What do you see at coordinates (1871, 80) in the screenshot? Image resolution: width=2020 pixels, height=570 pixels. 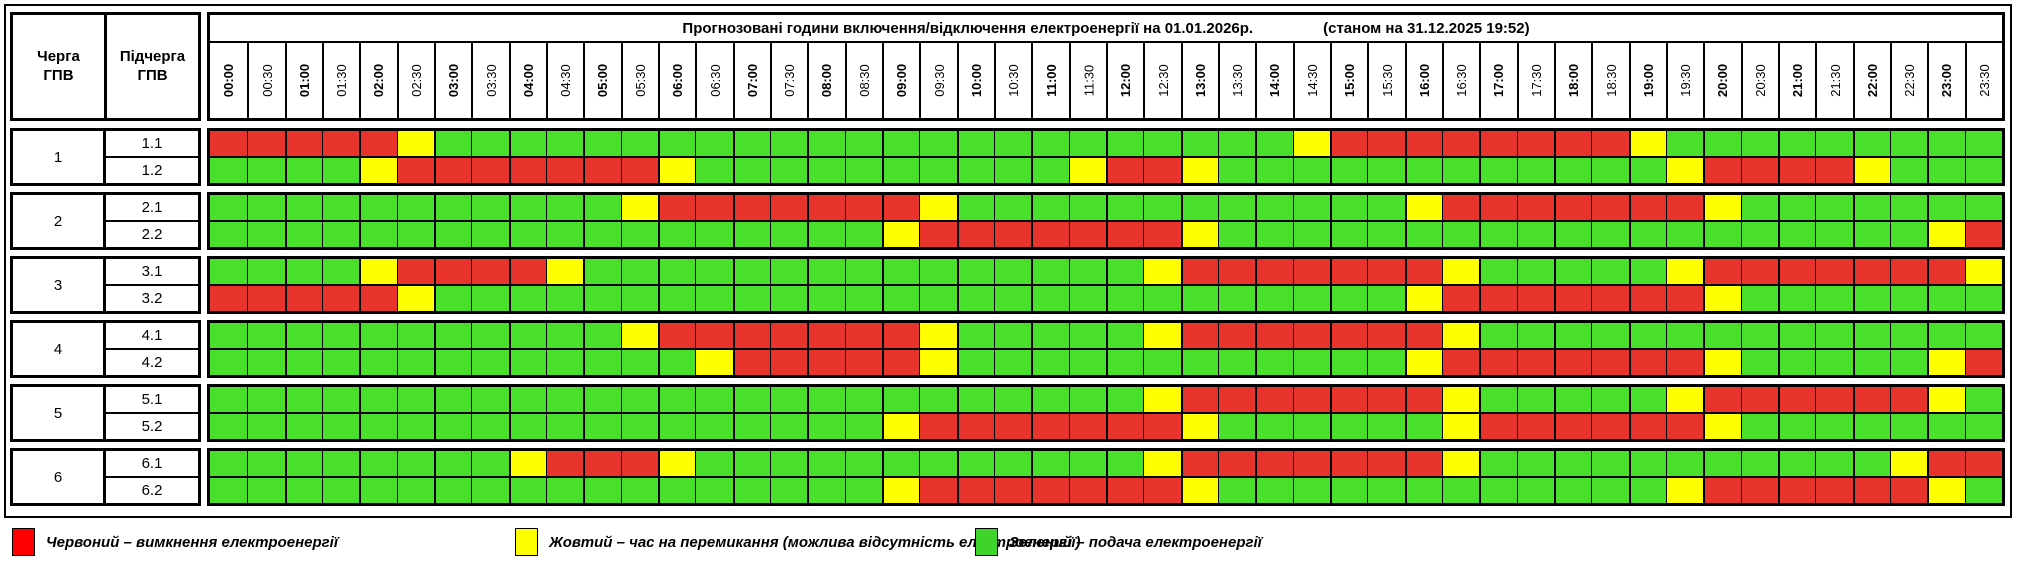 I see `time-tick-2200: 22:00` at bounding box center [1871, 80].